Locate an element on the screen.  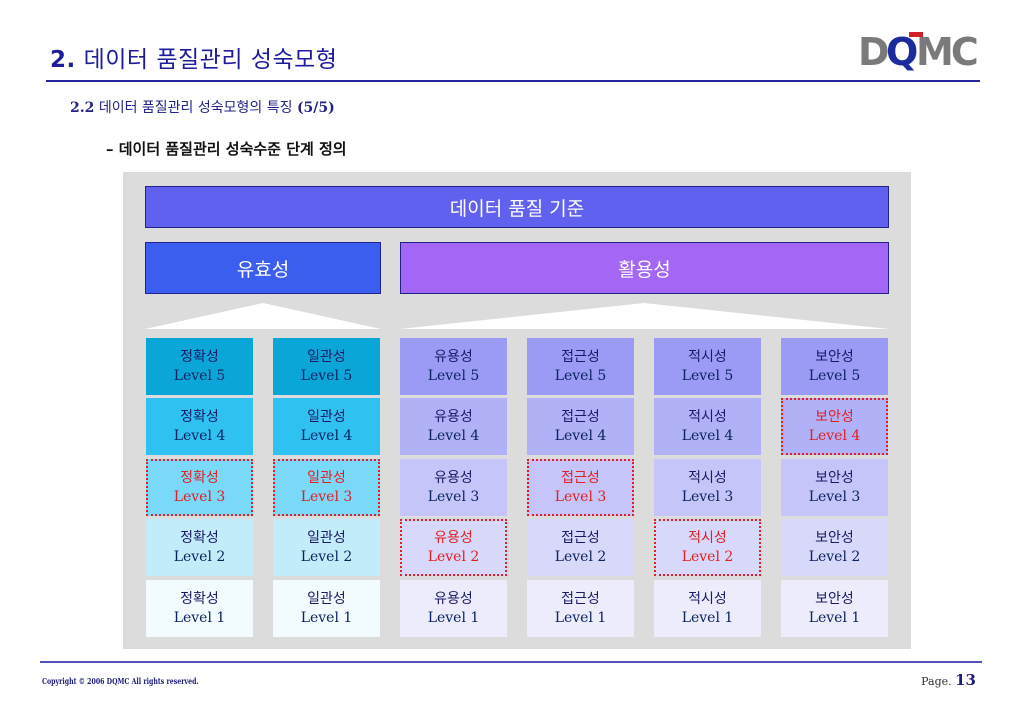
maturity-cell: 접근성 Level 5 is located at coordinates (580, 366).